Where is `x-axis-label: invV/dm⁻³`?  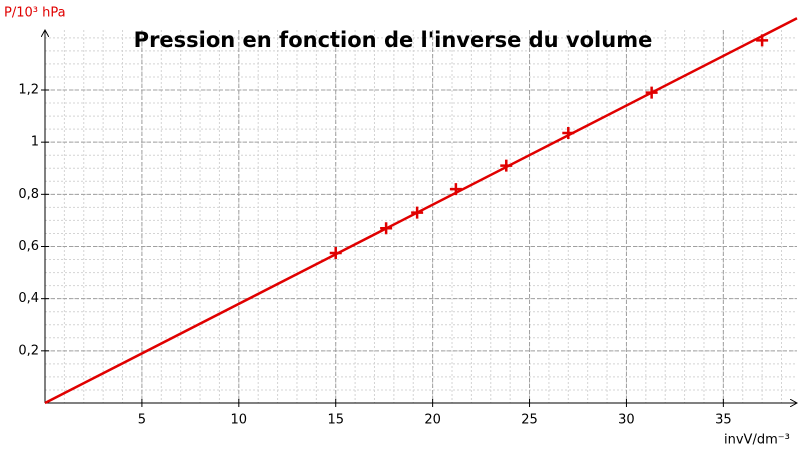
x-axis-label: invV/dm⁻³ is located at coordinates (757, 440).